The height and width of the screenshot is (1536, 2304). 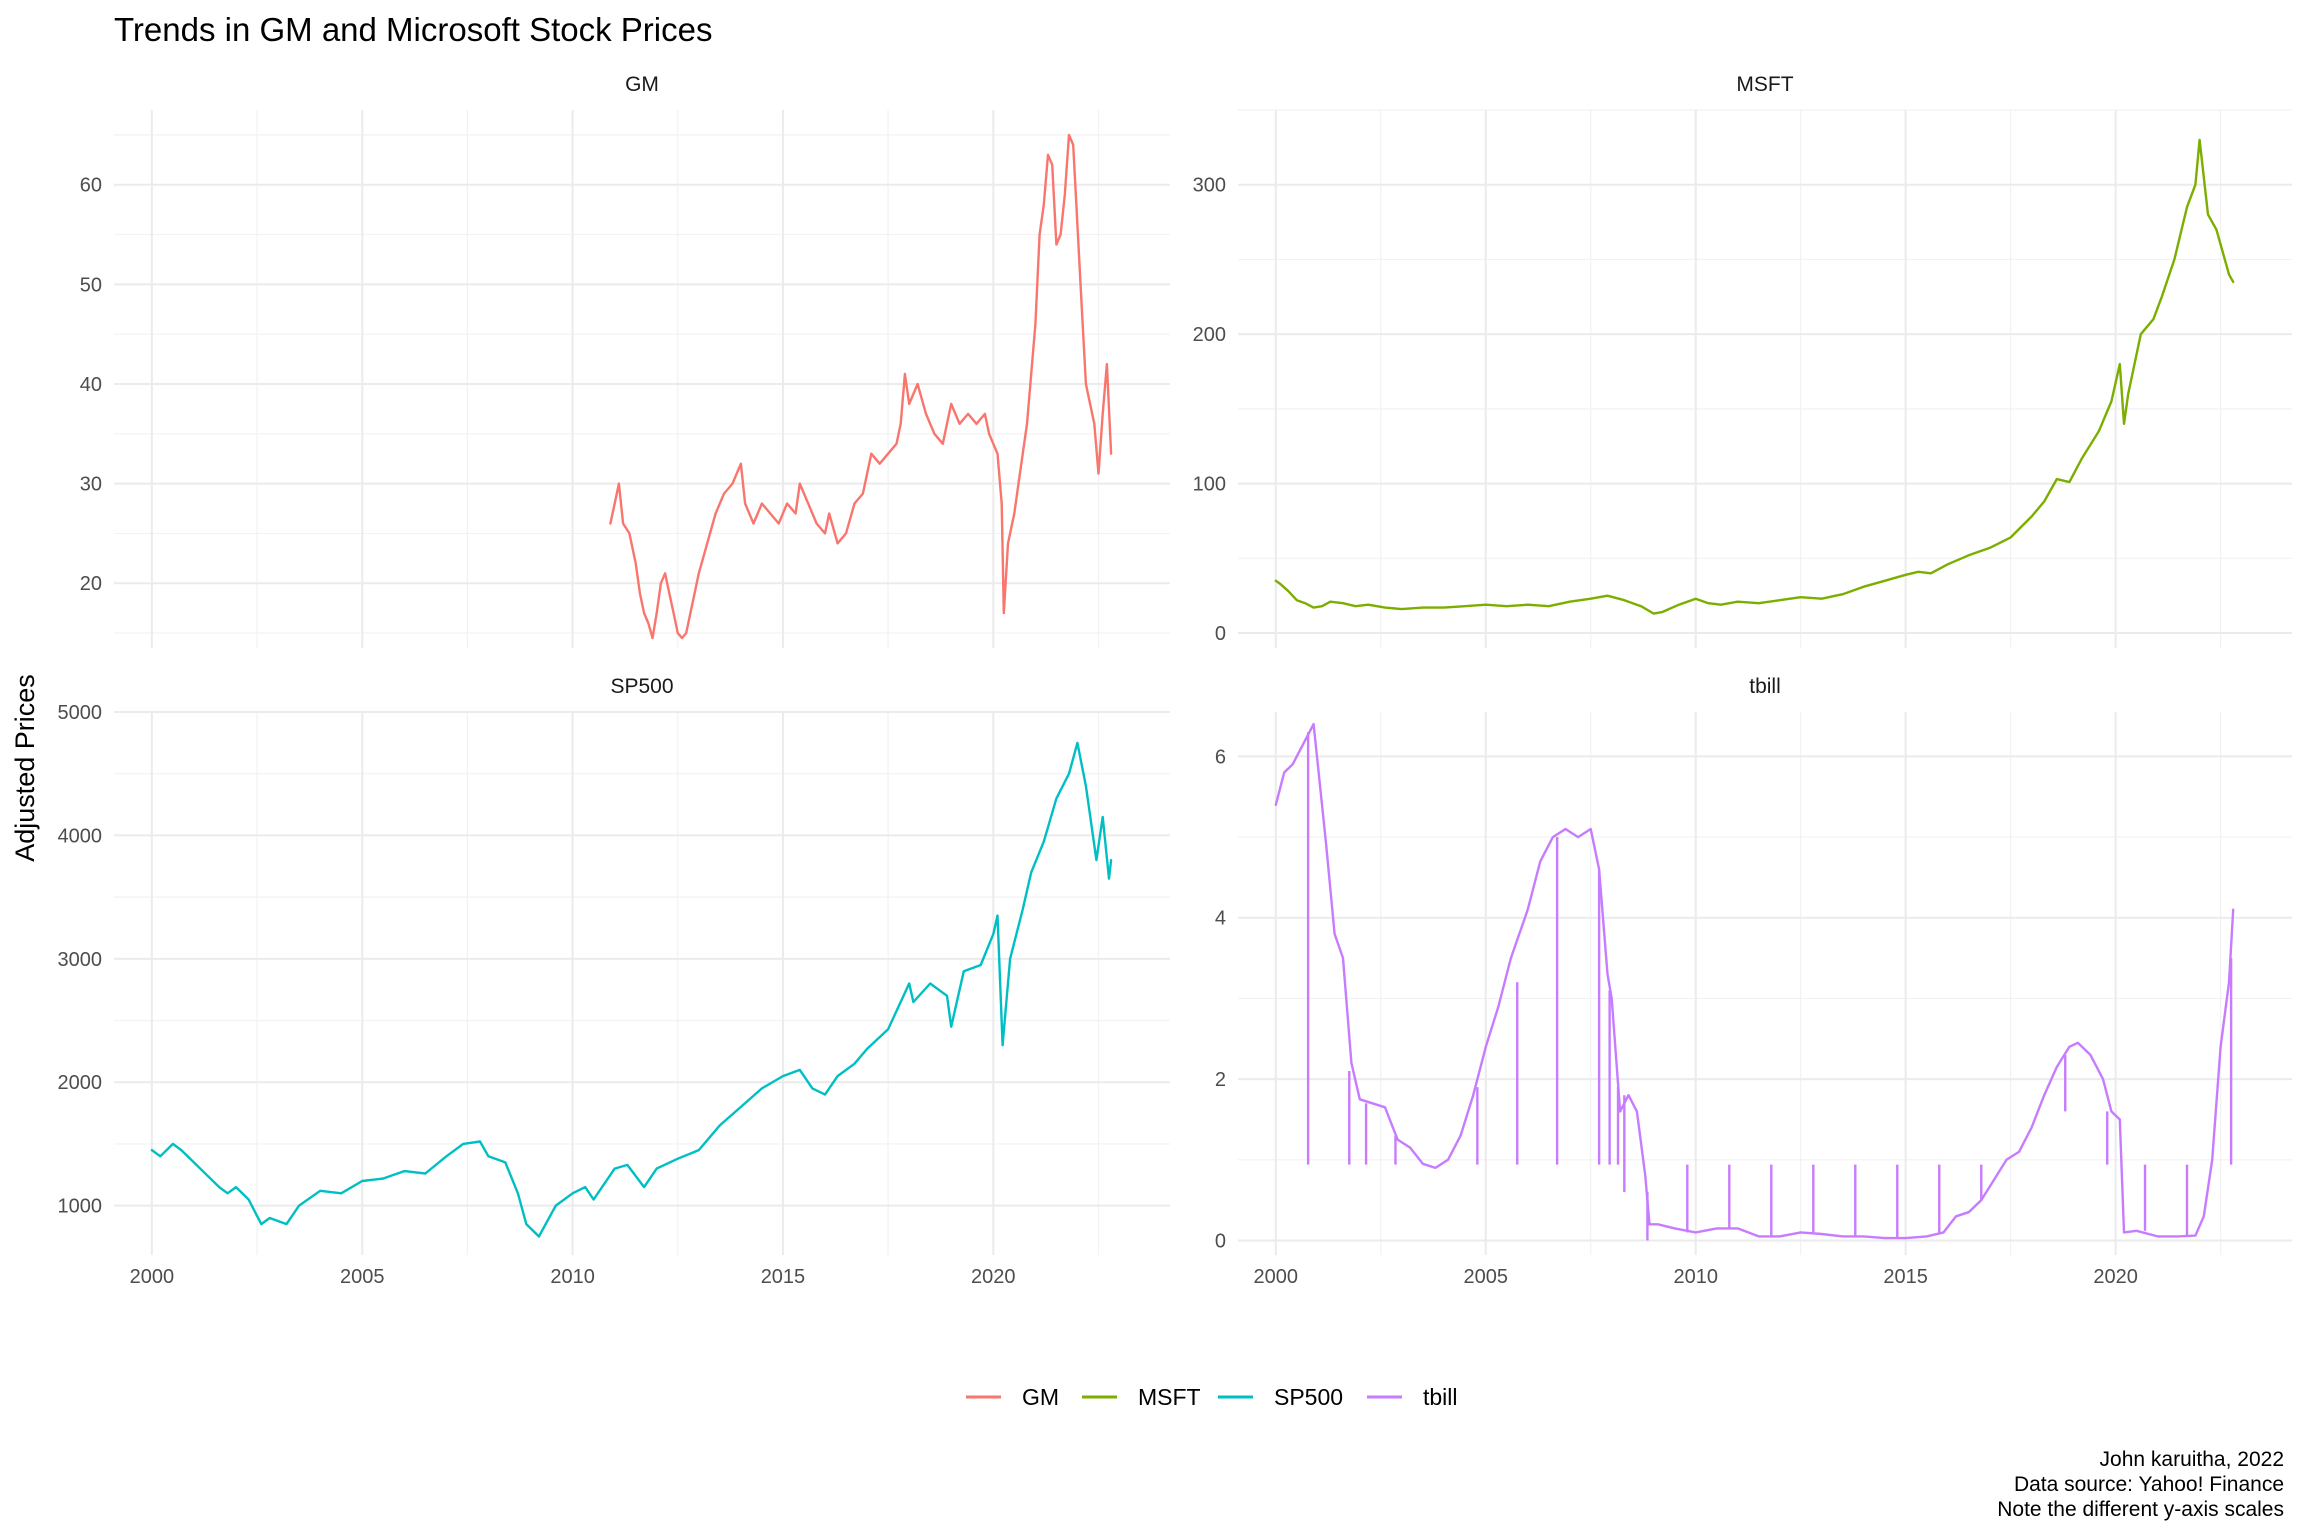 What do you see at coordinates (80, 960) in the screenshot?
I see `y-tick-label: 3000` at bounding box center [80, 960].